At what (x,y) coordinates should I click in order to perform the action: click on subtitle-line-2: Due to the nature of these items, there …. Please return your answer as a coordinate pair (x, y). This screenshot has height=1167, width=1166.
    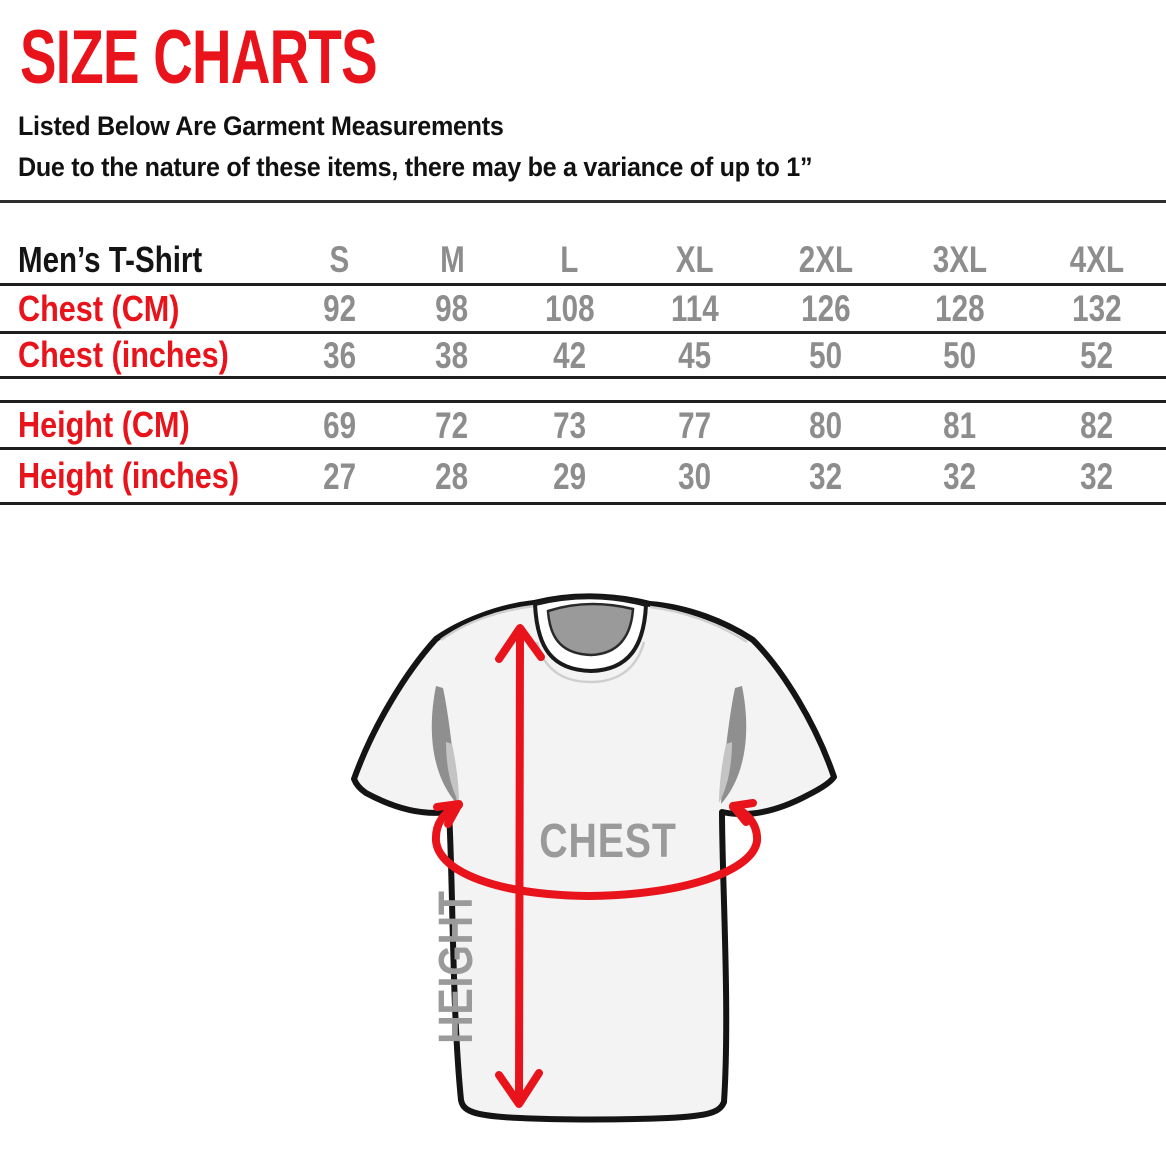
    Looking at the image, I should click on (415, 167).